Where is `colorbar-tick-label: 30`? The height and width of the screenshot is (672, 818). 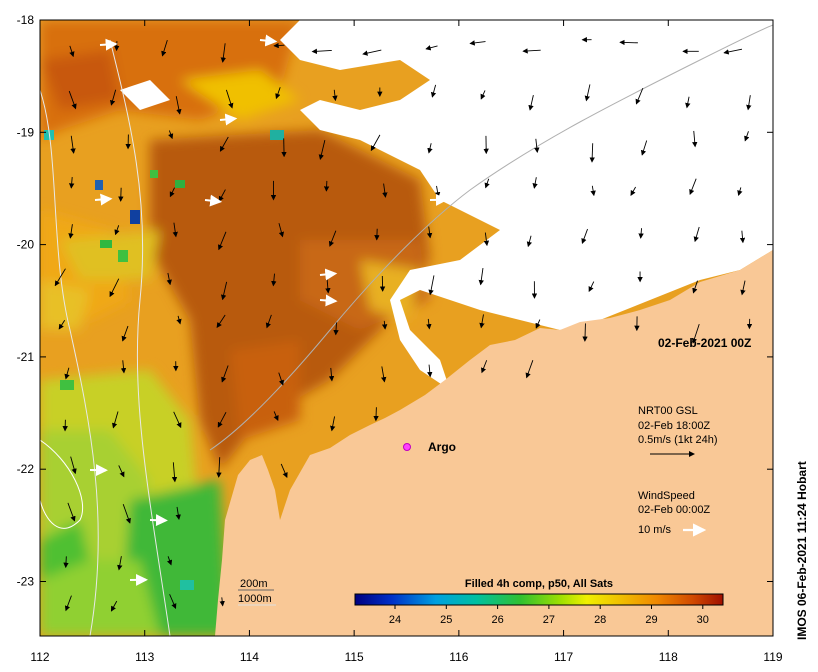 colorbar-tick-label: 30 is located at coordinates (703, 620).